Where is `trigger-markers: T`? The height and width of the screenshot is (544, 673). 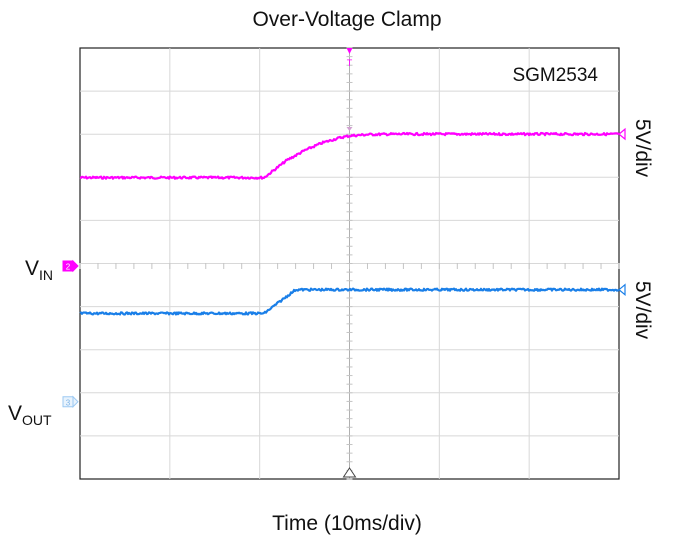 trigger-markers: T is located at coordinates (349, 263).